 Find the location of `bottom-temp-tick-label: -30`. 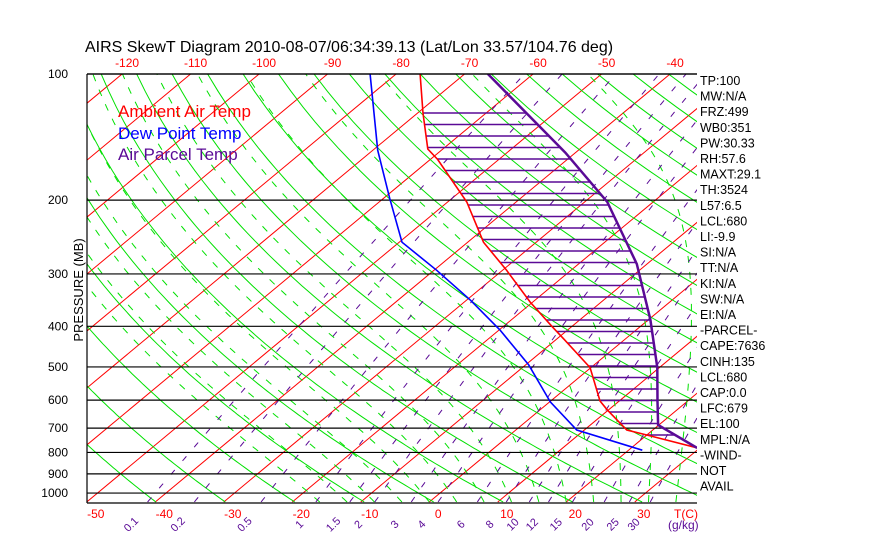

bottom-temp-tick-label: -30 is located at coordinates (233, 514).